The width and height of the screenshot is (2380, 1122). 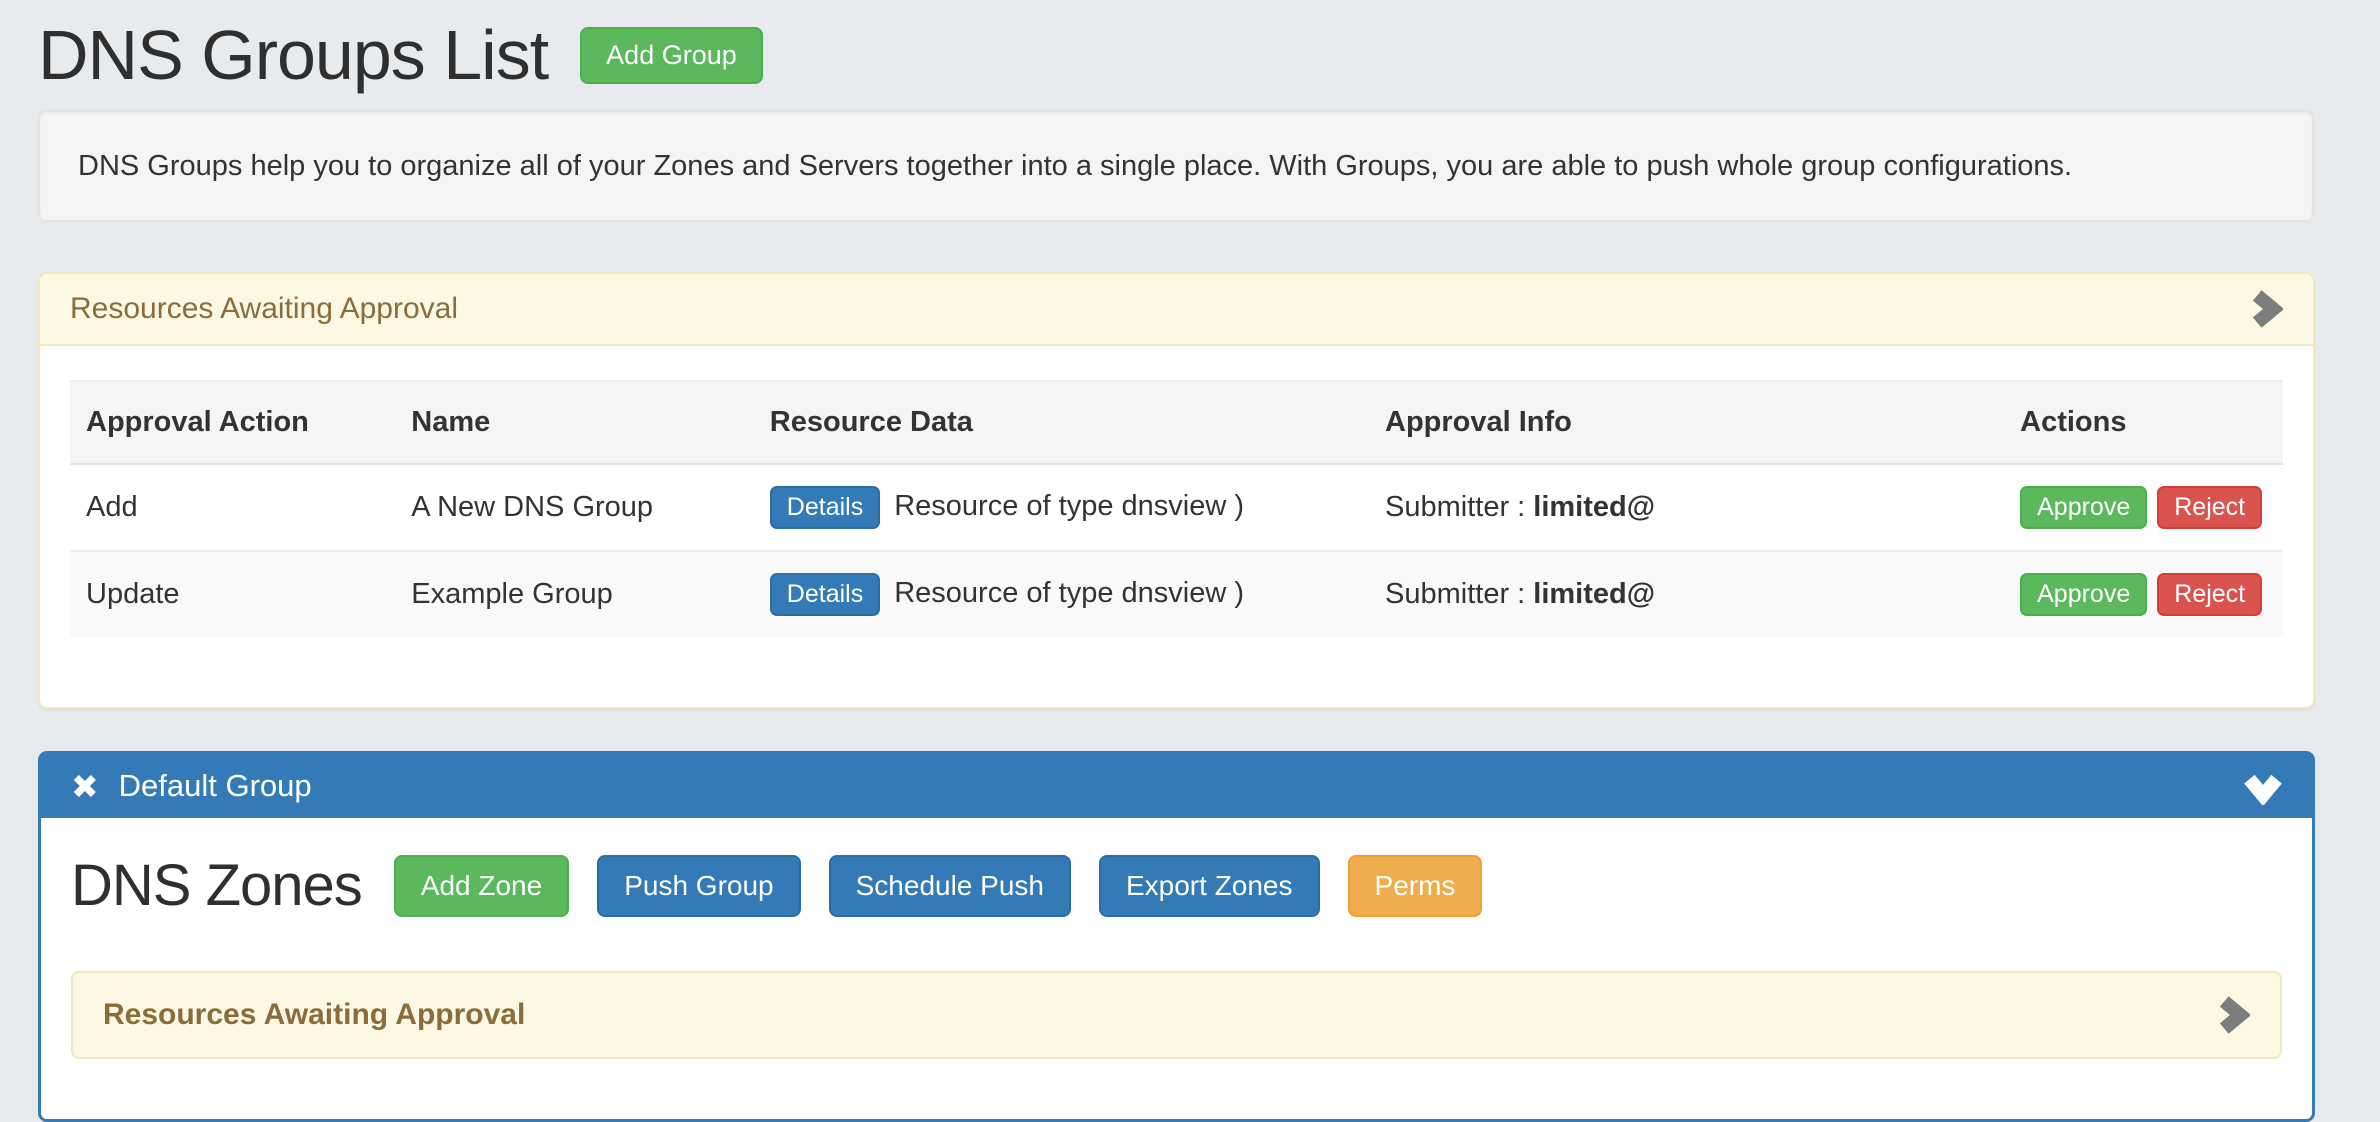 I want to click on chevron-down-icon, so click(x=2263, y=789).